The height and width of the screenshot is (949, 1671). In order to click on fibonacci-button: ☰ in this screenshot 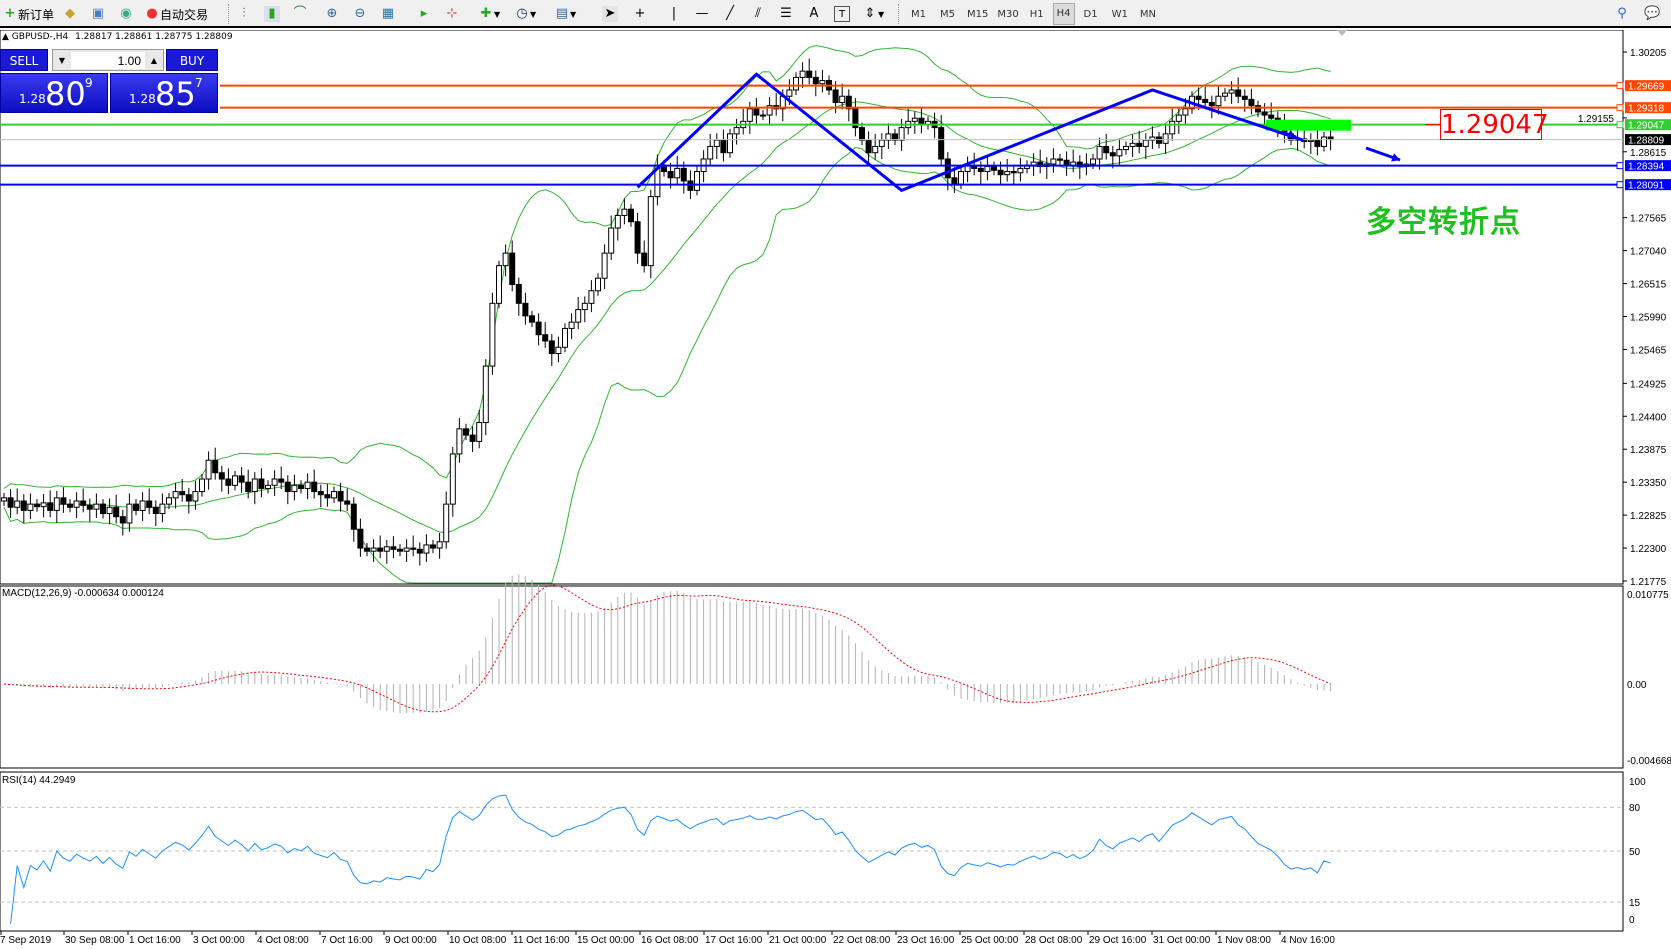, I will do `click(786, 14)`.